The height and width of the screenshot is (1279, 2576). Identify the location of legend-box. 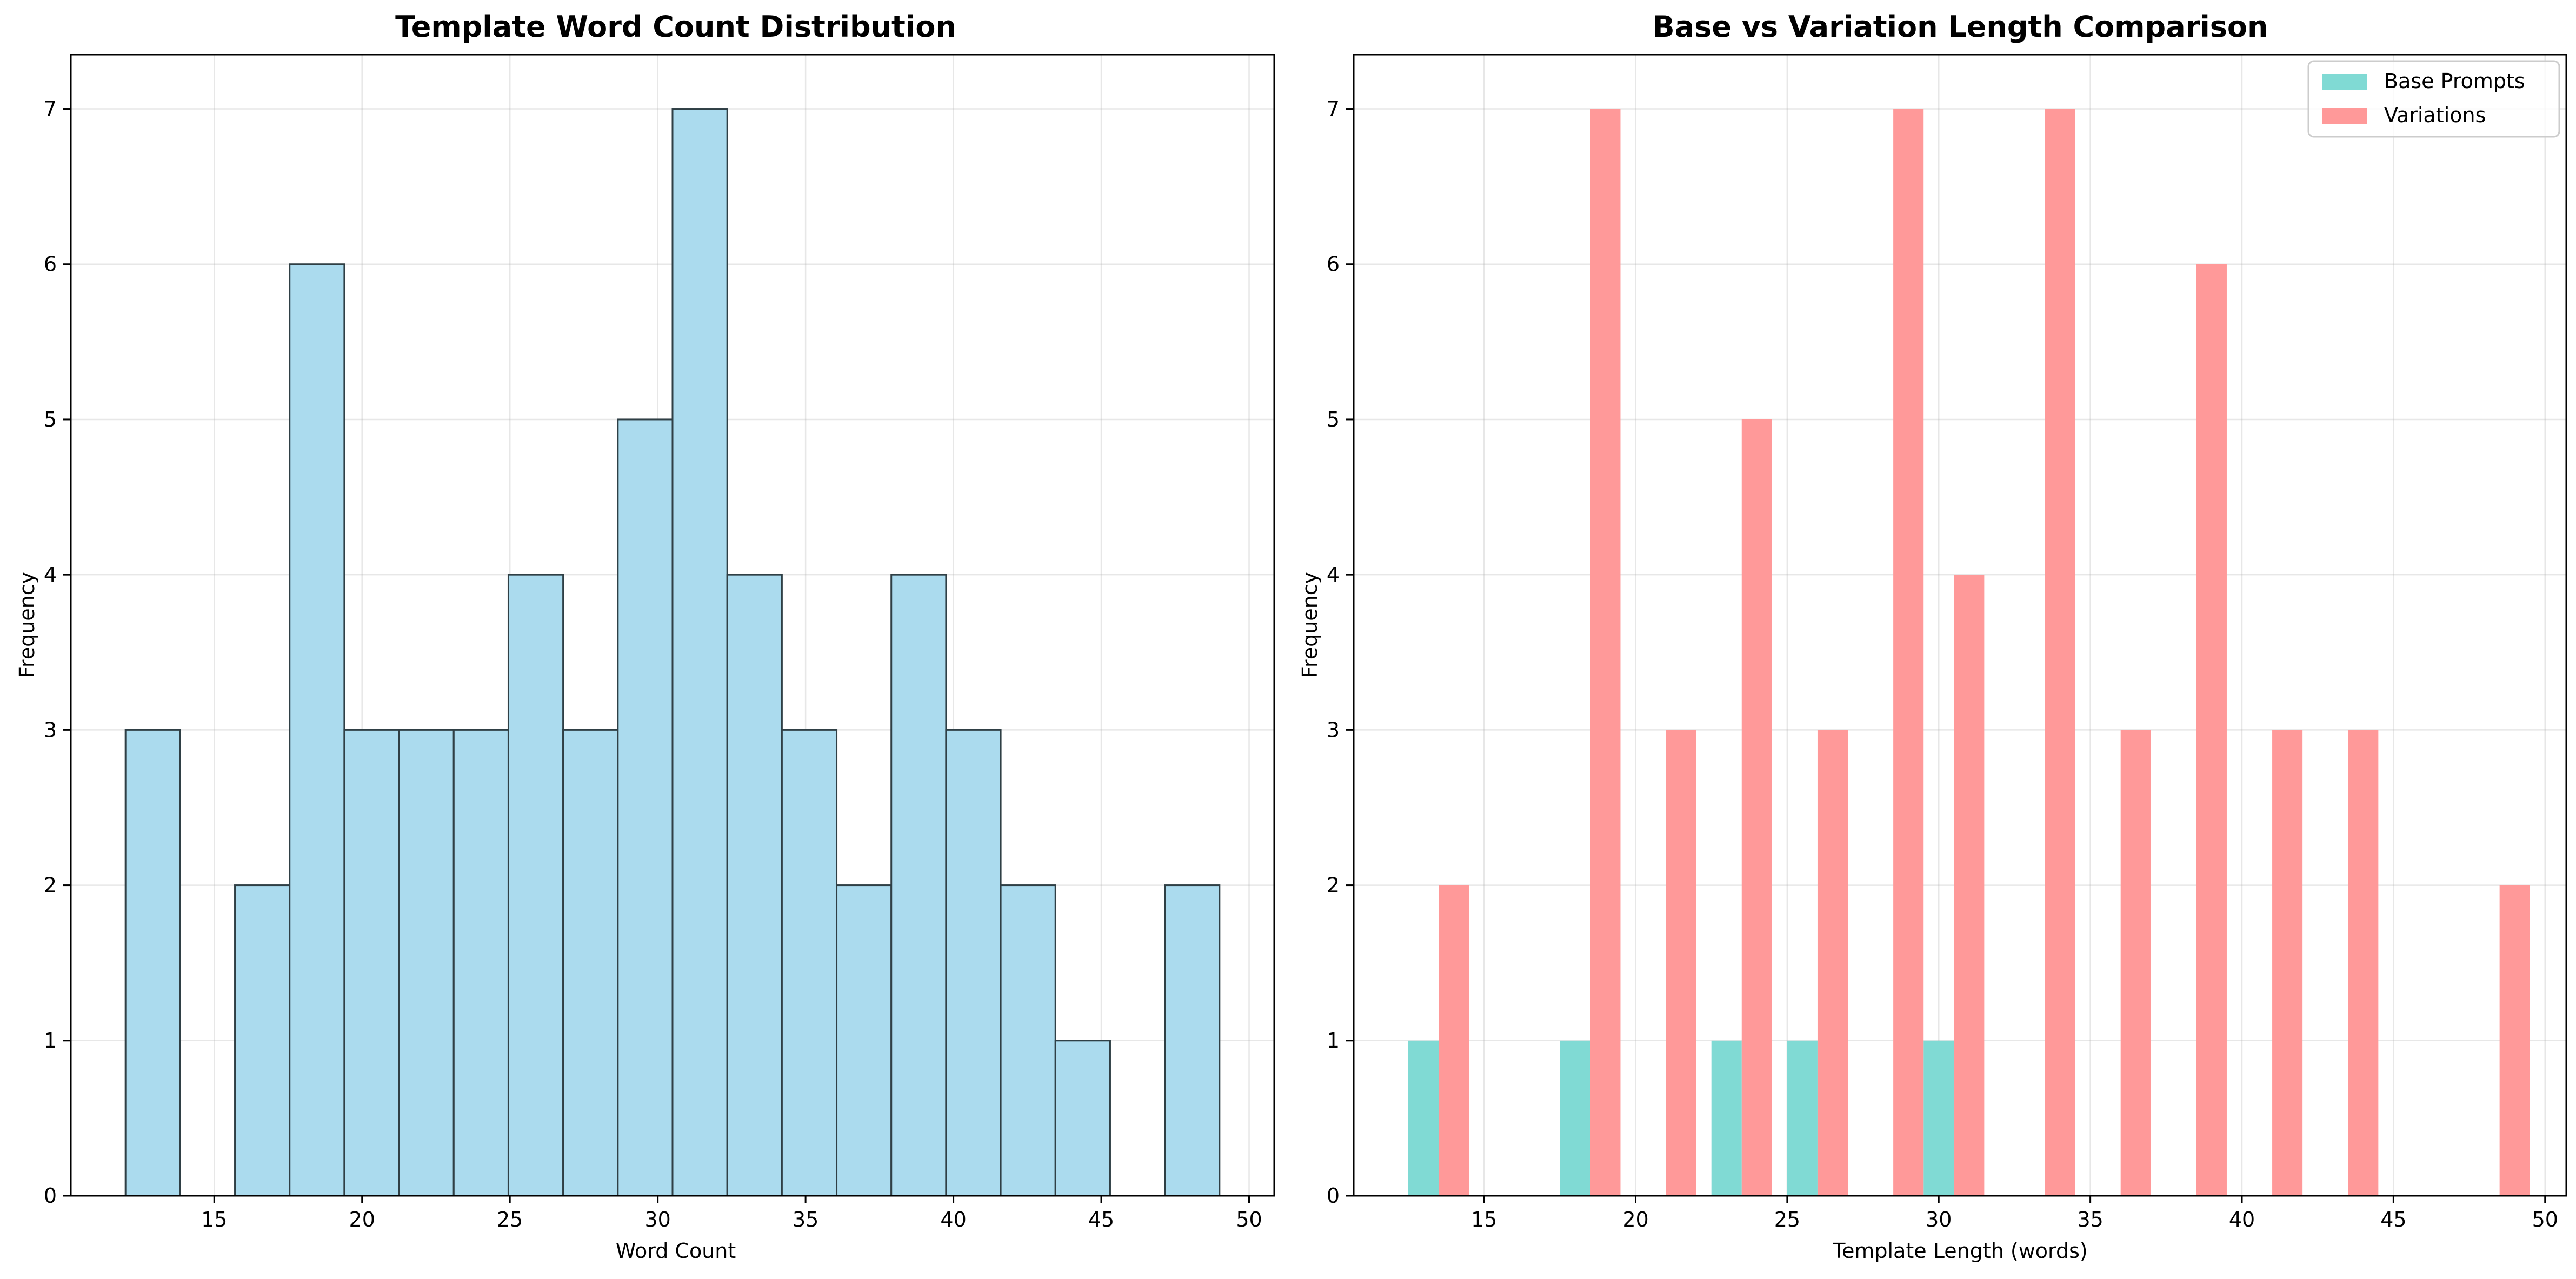
(2433, 99).